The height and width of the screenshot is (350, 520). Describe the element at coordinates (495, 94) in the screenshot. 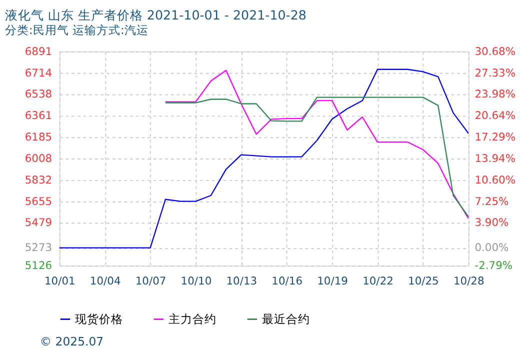

I see `y2-tick-label: 23.98%` at that location.